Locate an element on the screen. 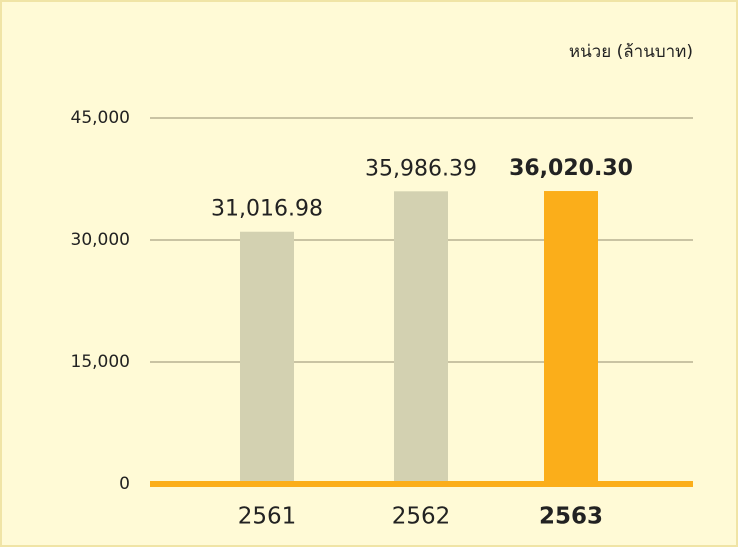  y-tick-label: 0 is located at coordinates (124, 484).